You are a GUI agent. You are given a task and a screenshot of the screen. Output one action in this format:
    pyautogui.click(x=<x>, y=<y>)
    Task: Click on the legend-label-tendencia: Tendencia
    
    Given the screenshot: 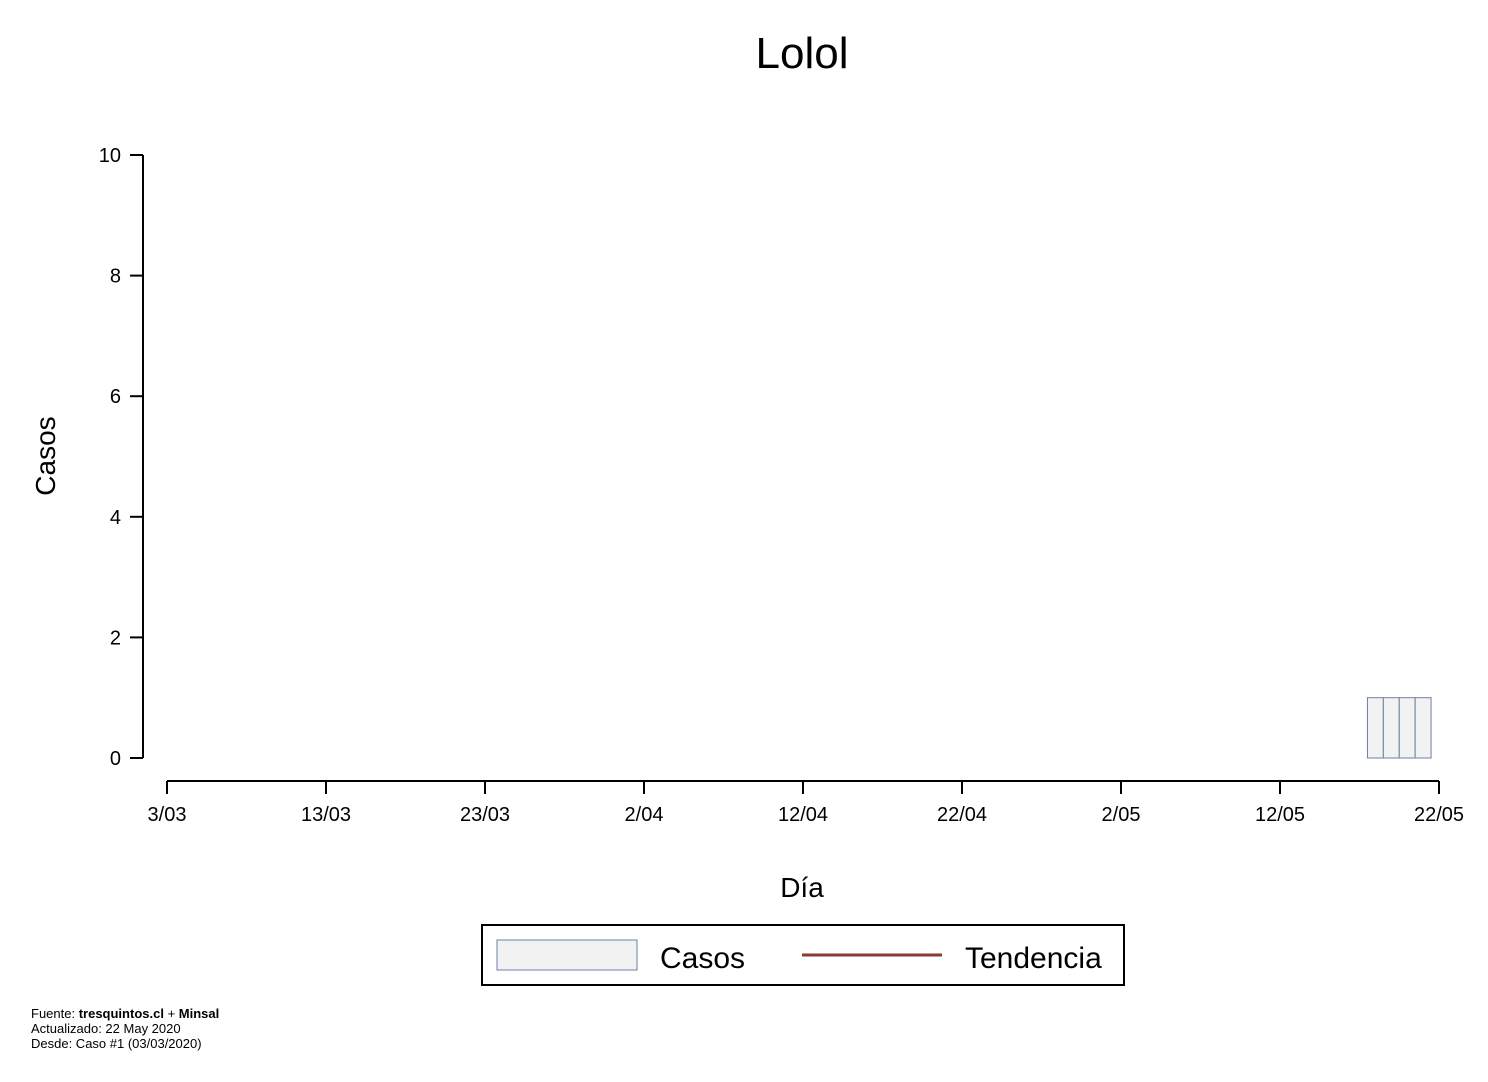 What is the action you would take?
    pyautogui.click(x=1033, y=958)
    